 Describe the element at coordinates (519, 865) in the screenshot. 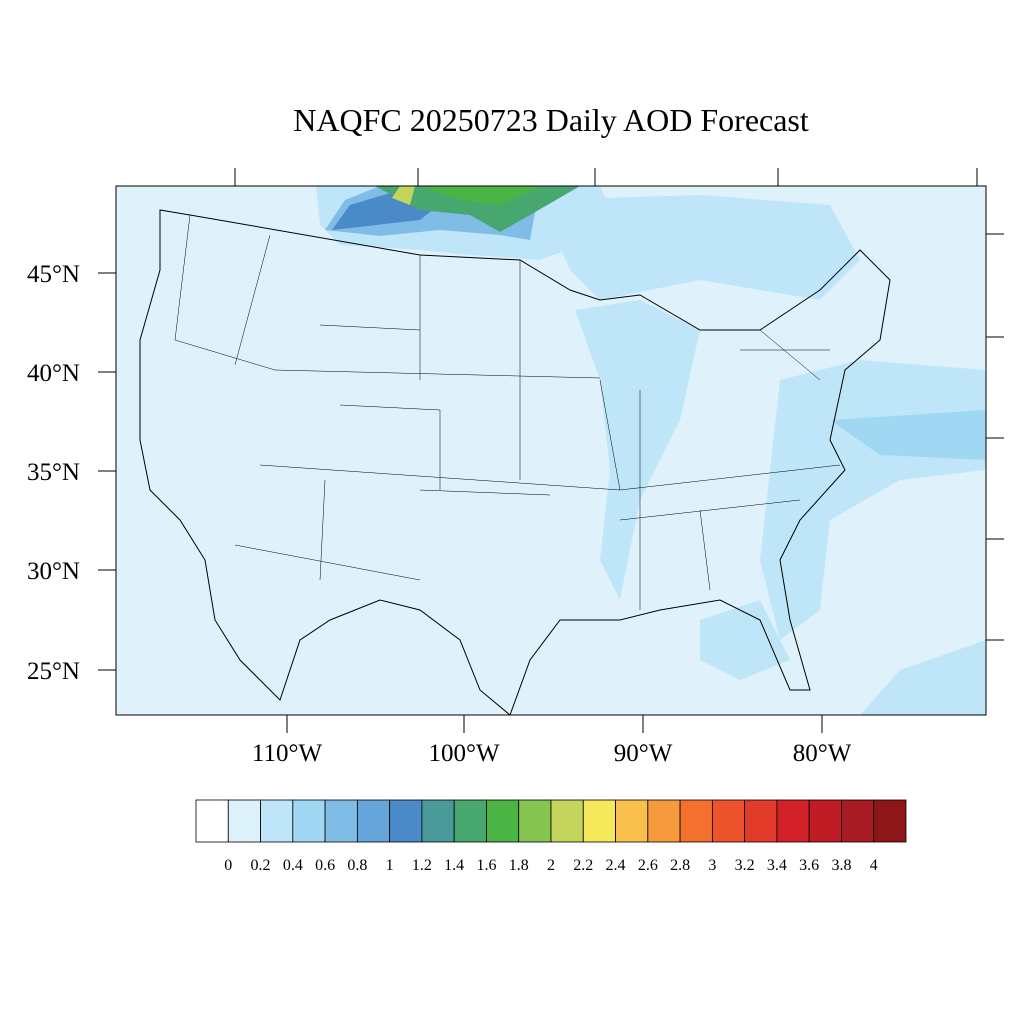

I see `colorbar-label: 1.8` at that location.